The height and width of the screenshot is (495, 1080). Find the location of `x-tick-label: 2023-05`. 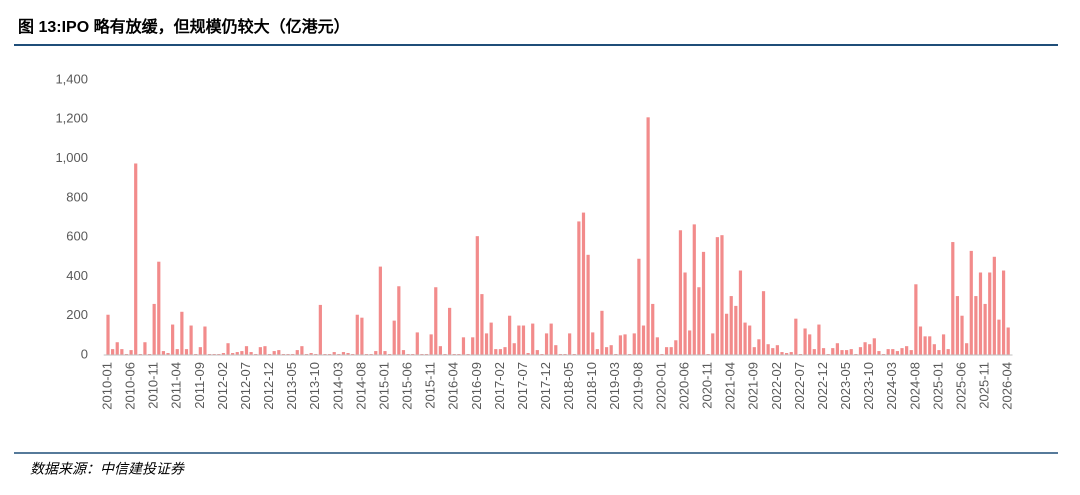

x-tick-label: 2023-05 is located at coordinates (845, 386).